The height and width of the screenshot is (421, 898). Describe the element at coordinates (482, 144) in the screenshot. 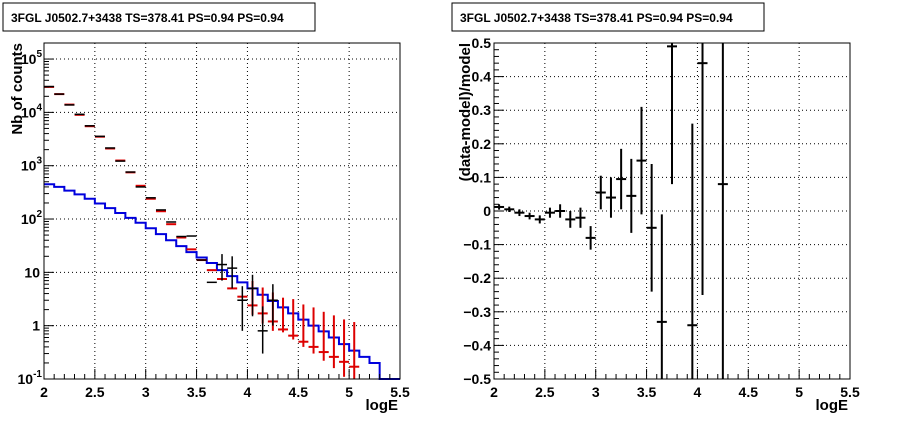

I see `right-y-tick-label: 0.2` at that location.